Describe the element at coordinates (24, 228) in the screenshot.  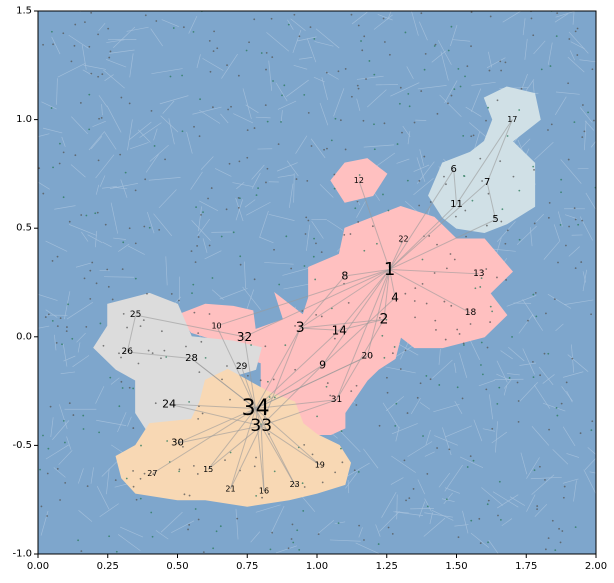
I see `y-tick-label: 0.5` at that location.